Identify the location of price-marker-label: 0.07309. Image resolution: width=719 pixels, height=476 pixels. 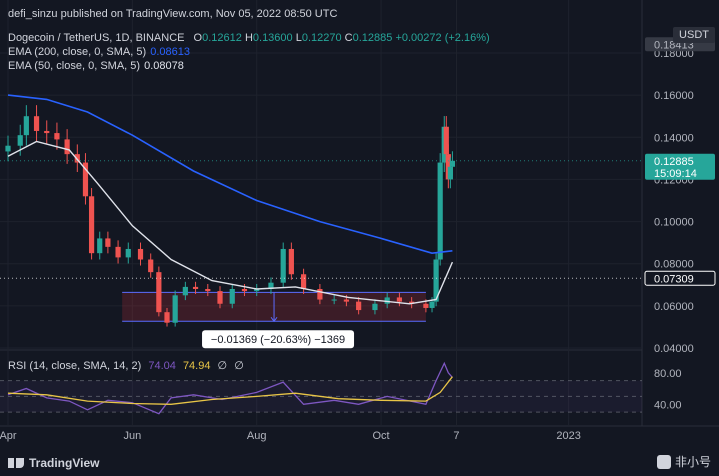
(674, 279).